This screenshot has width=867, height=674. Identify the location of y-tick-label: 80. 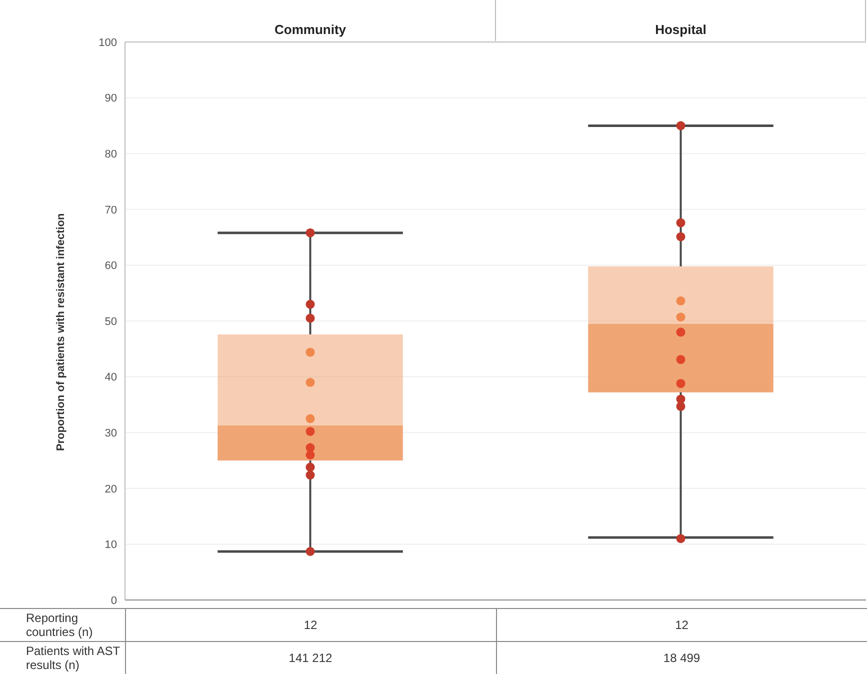
(110, 154).